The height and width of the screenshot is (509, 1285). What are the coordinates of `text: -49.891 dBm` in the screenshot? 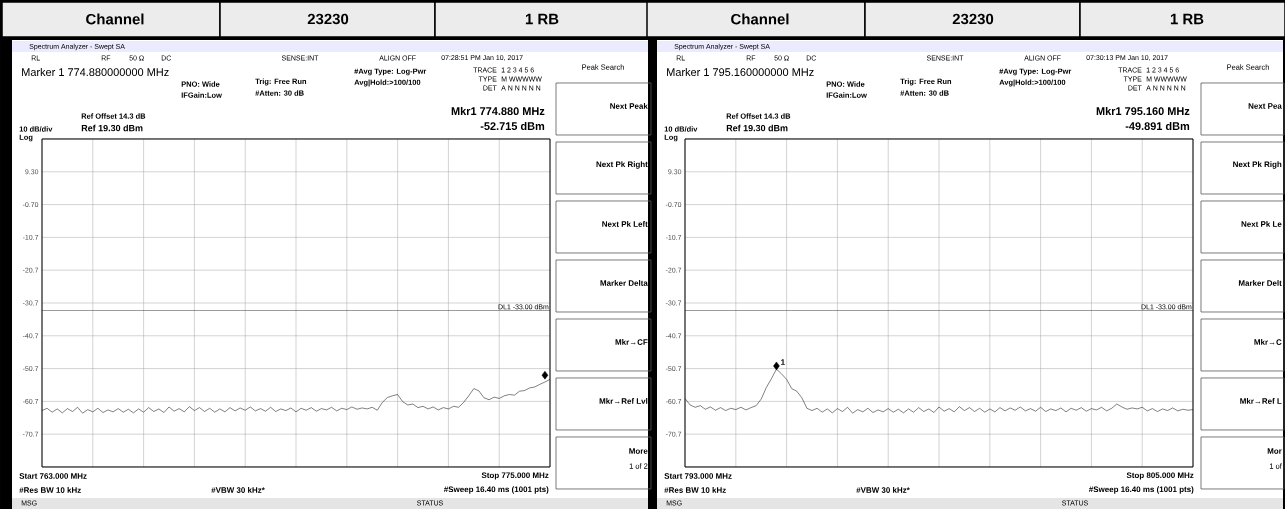 It's located at (1157, 126).